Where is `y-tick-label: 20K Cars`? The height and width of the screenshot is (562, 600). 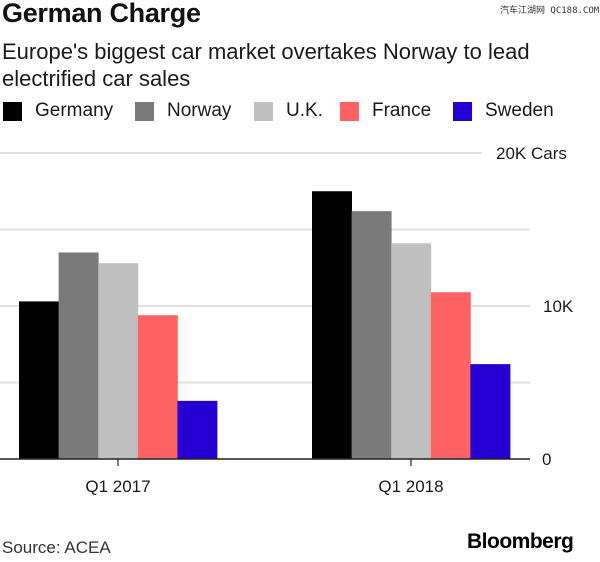 y-tick-label: 20K Cars is located at coordinates (531, 153).